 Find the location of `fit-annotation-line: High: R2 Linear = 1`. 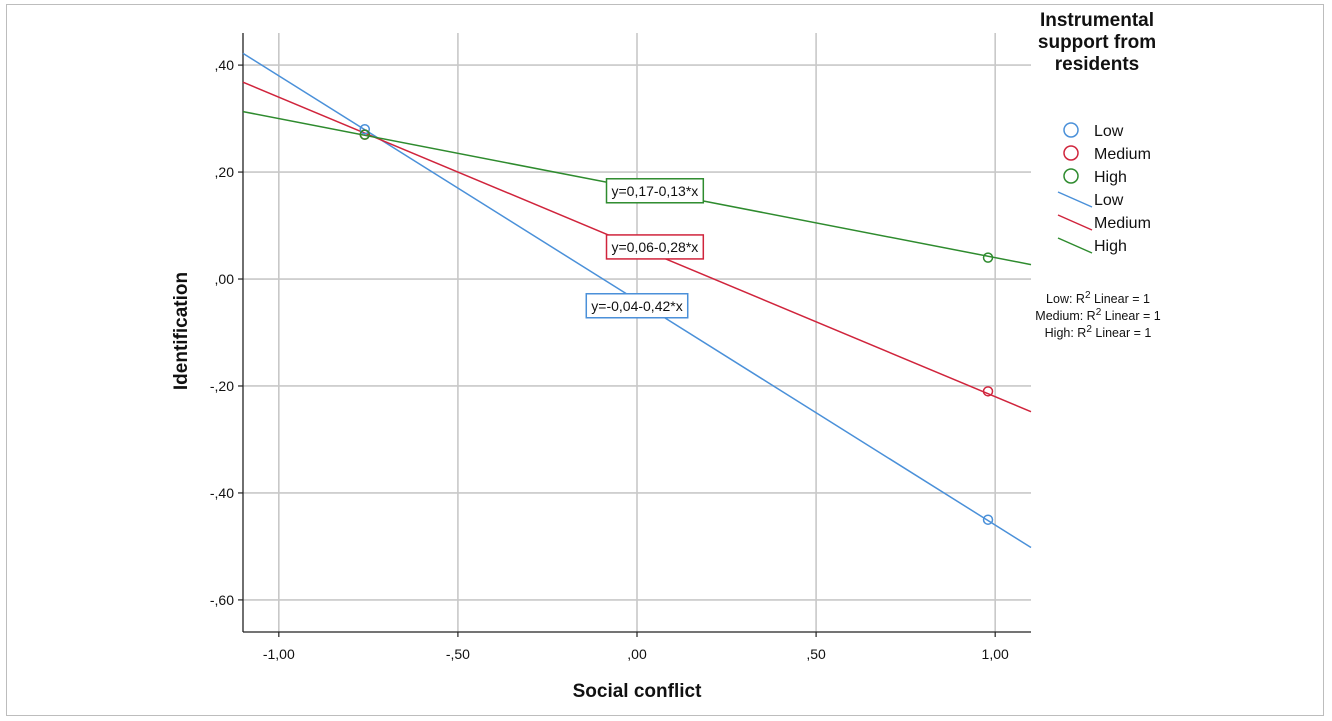

fit-annotation-line: High: R2 Linear = 1 is located at coordinates (1098, 332).